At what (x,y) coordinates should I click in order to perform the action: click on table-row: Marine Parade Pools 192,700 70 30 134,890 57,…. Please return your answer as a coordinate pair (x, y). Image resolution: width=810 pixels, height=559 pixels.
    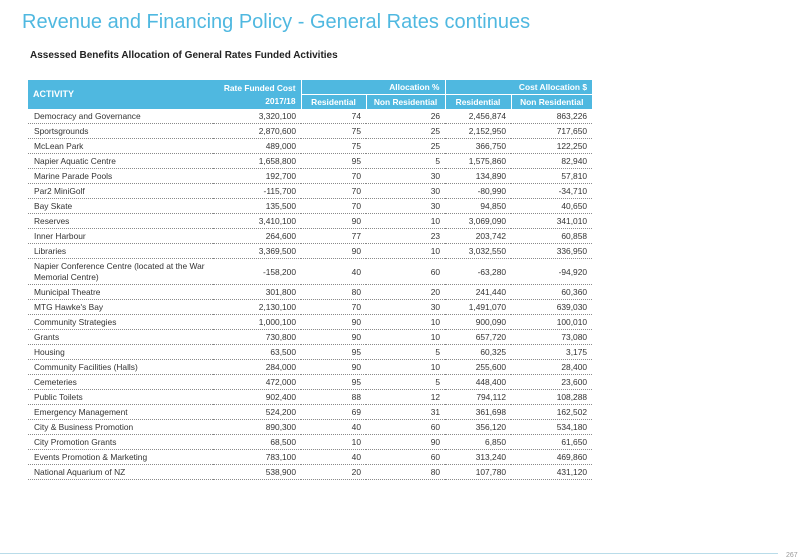
    Looking at the image, I should click on (310, 176).